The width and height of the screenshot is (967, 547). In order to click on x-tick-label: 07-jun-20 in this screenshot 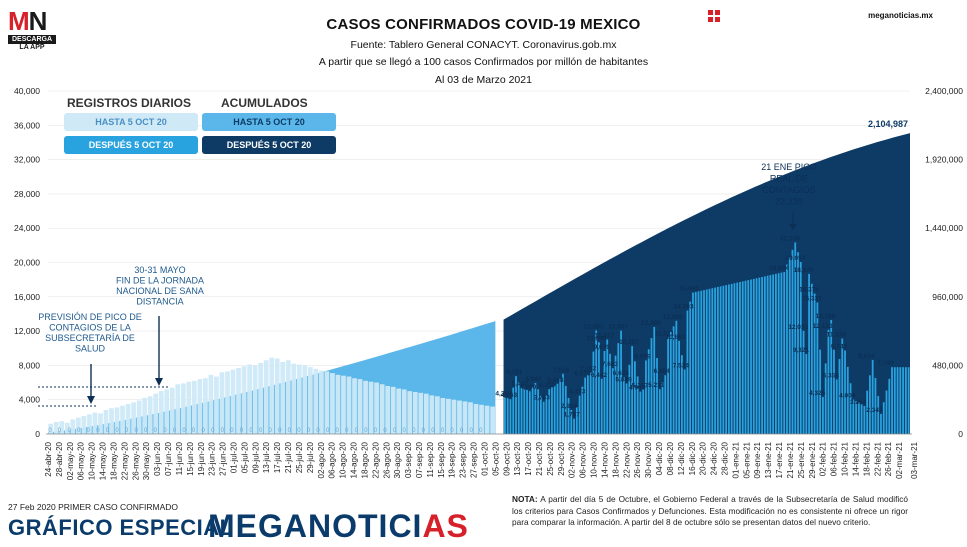, I will do `click(168, 458)`.